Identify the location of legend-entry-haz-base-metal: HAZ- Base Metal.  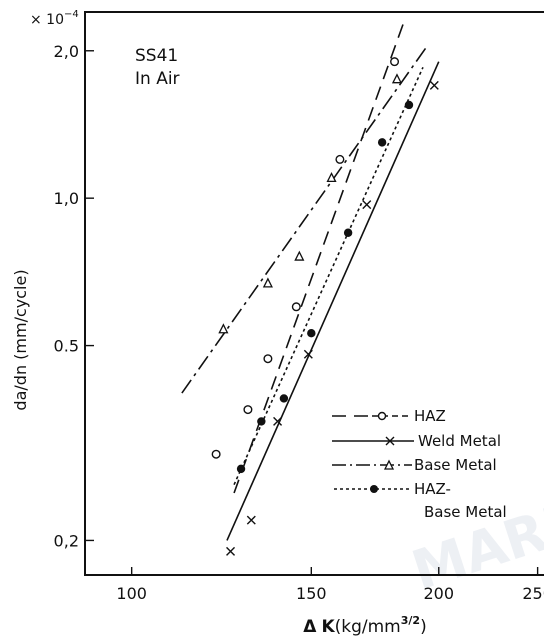
(420, 500).